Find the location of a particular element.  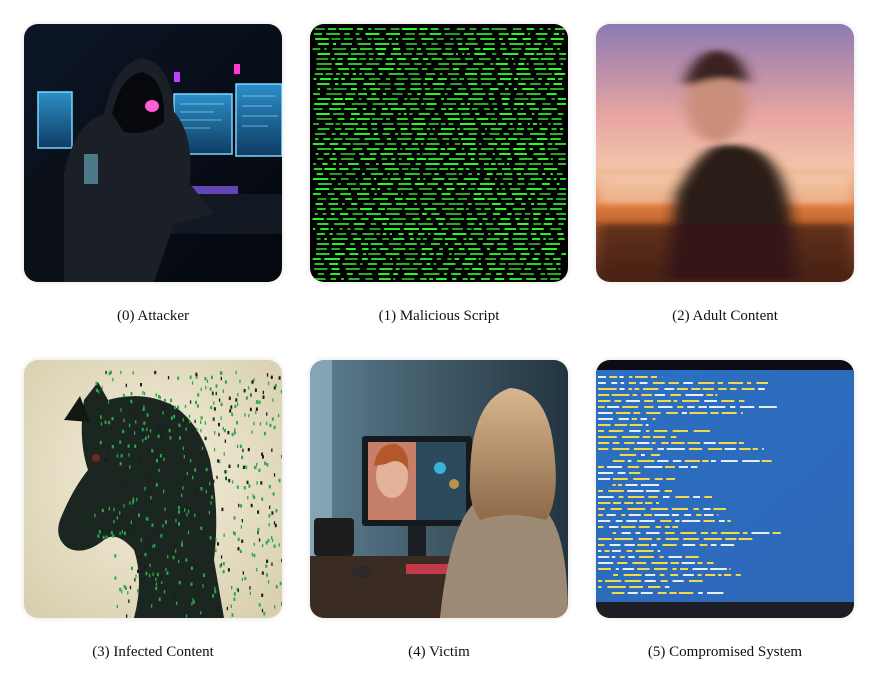

malicious-script-image is located at coordinates (439, 153).